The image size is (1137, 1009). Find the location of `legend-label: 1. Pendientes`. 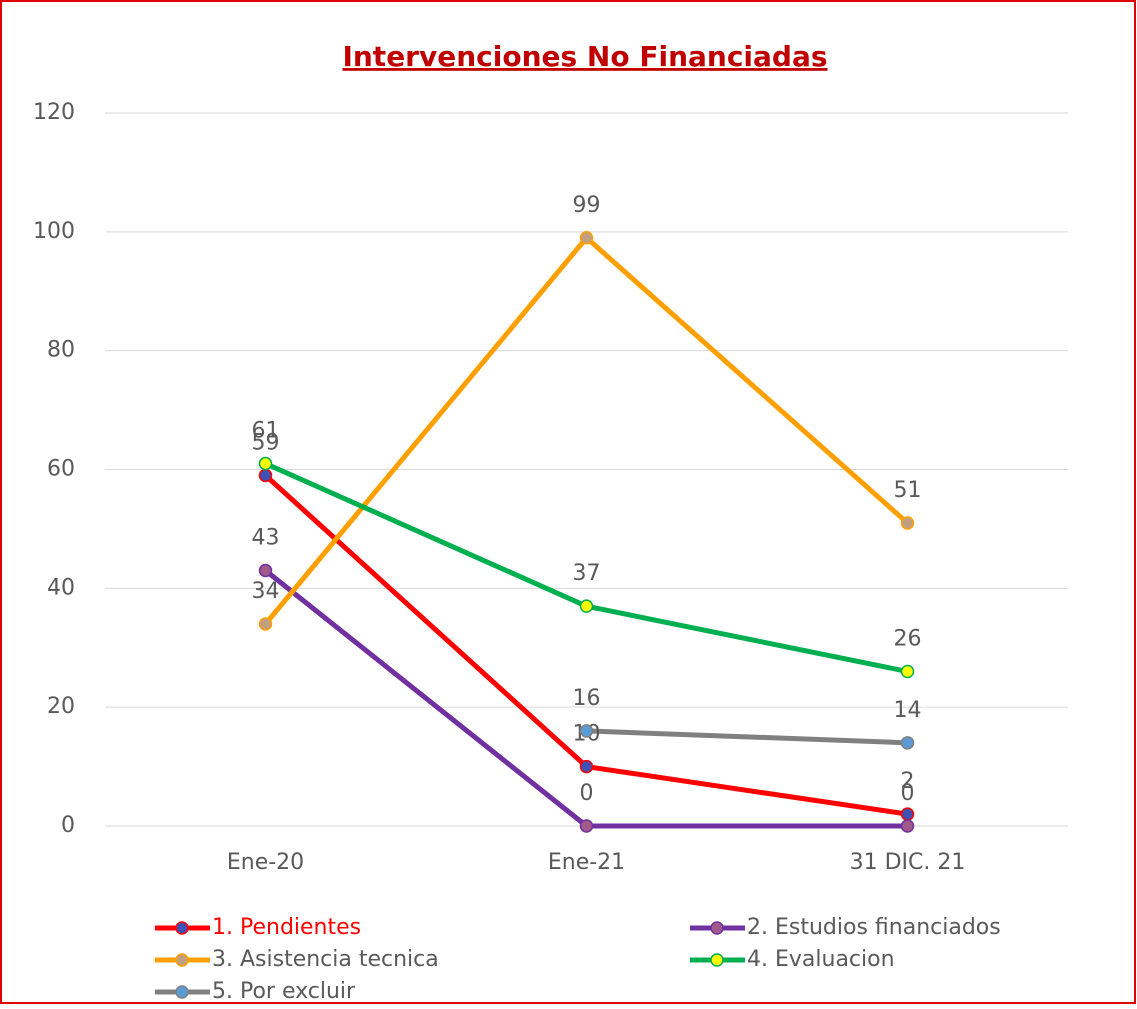

legend-label: 1. Pendientes is located at coordinates (286, 927).